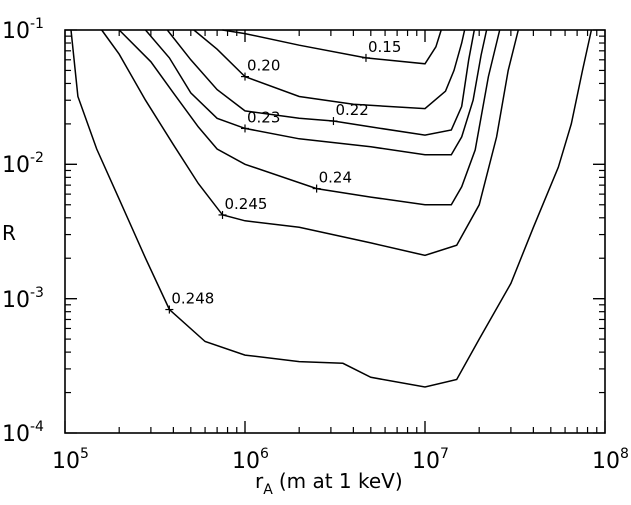 The width and height of the screenshot is (631, 505). What do you see at coordinates (384, 47) in the screenshot?
I see `contour-label-0_15: 0.15` at bounding box center [384, 47].